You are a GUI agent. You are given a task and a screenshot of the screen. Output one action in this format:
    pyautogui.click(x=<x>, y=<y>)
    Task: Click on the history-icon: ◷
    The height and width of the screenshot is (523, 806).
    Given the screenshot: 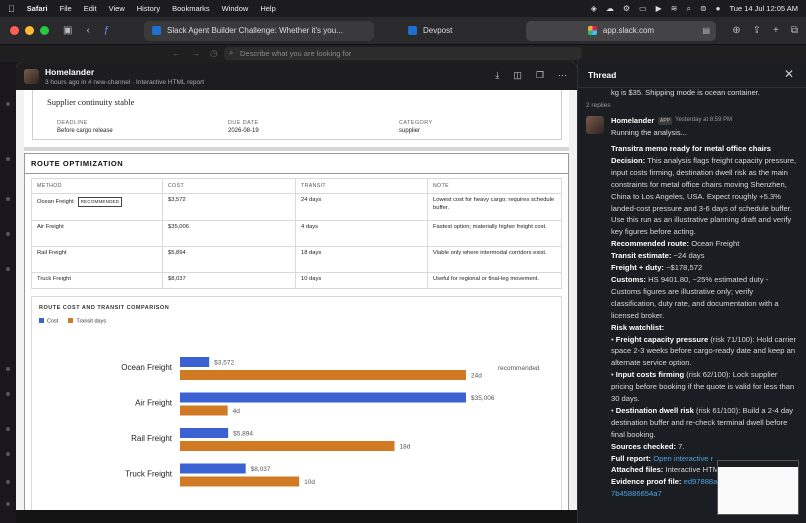 What is the action you would take?
    pyautogui.click(x=214, y=53)
    